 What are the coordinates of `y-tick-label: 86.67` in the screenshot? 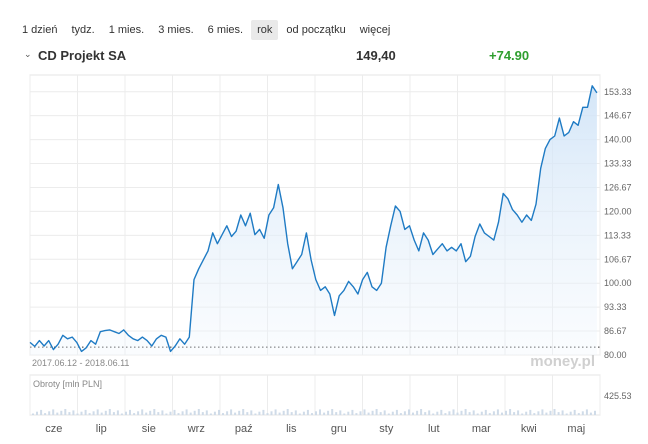 It's located at (615, 331).